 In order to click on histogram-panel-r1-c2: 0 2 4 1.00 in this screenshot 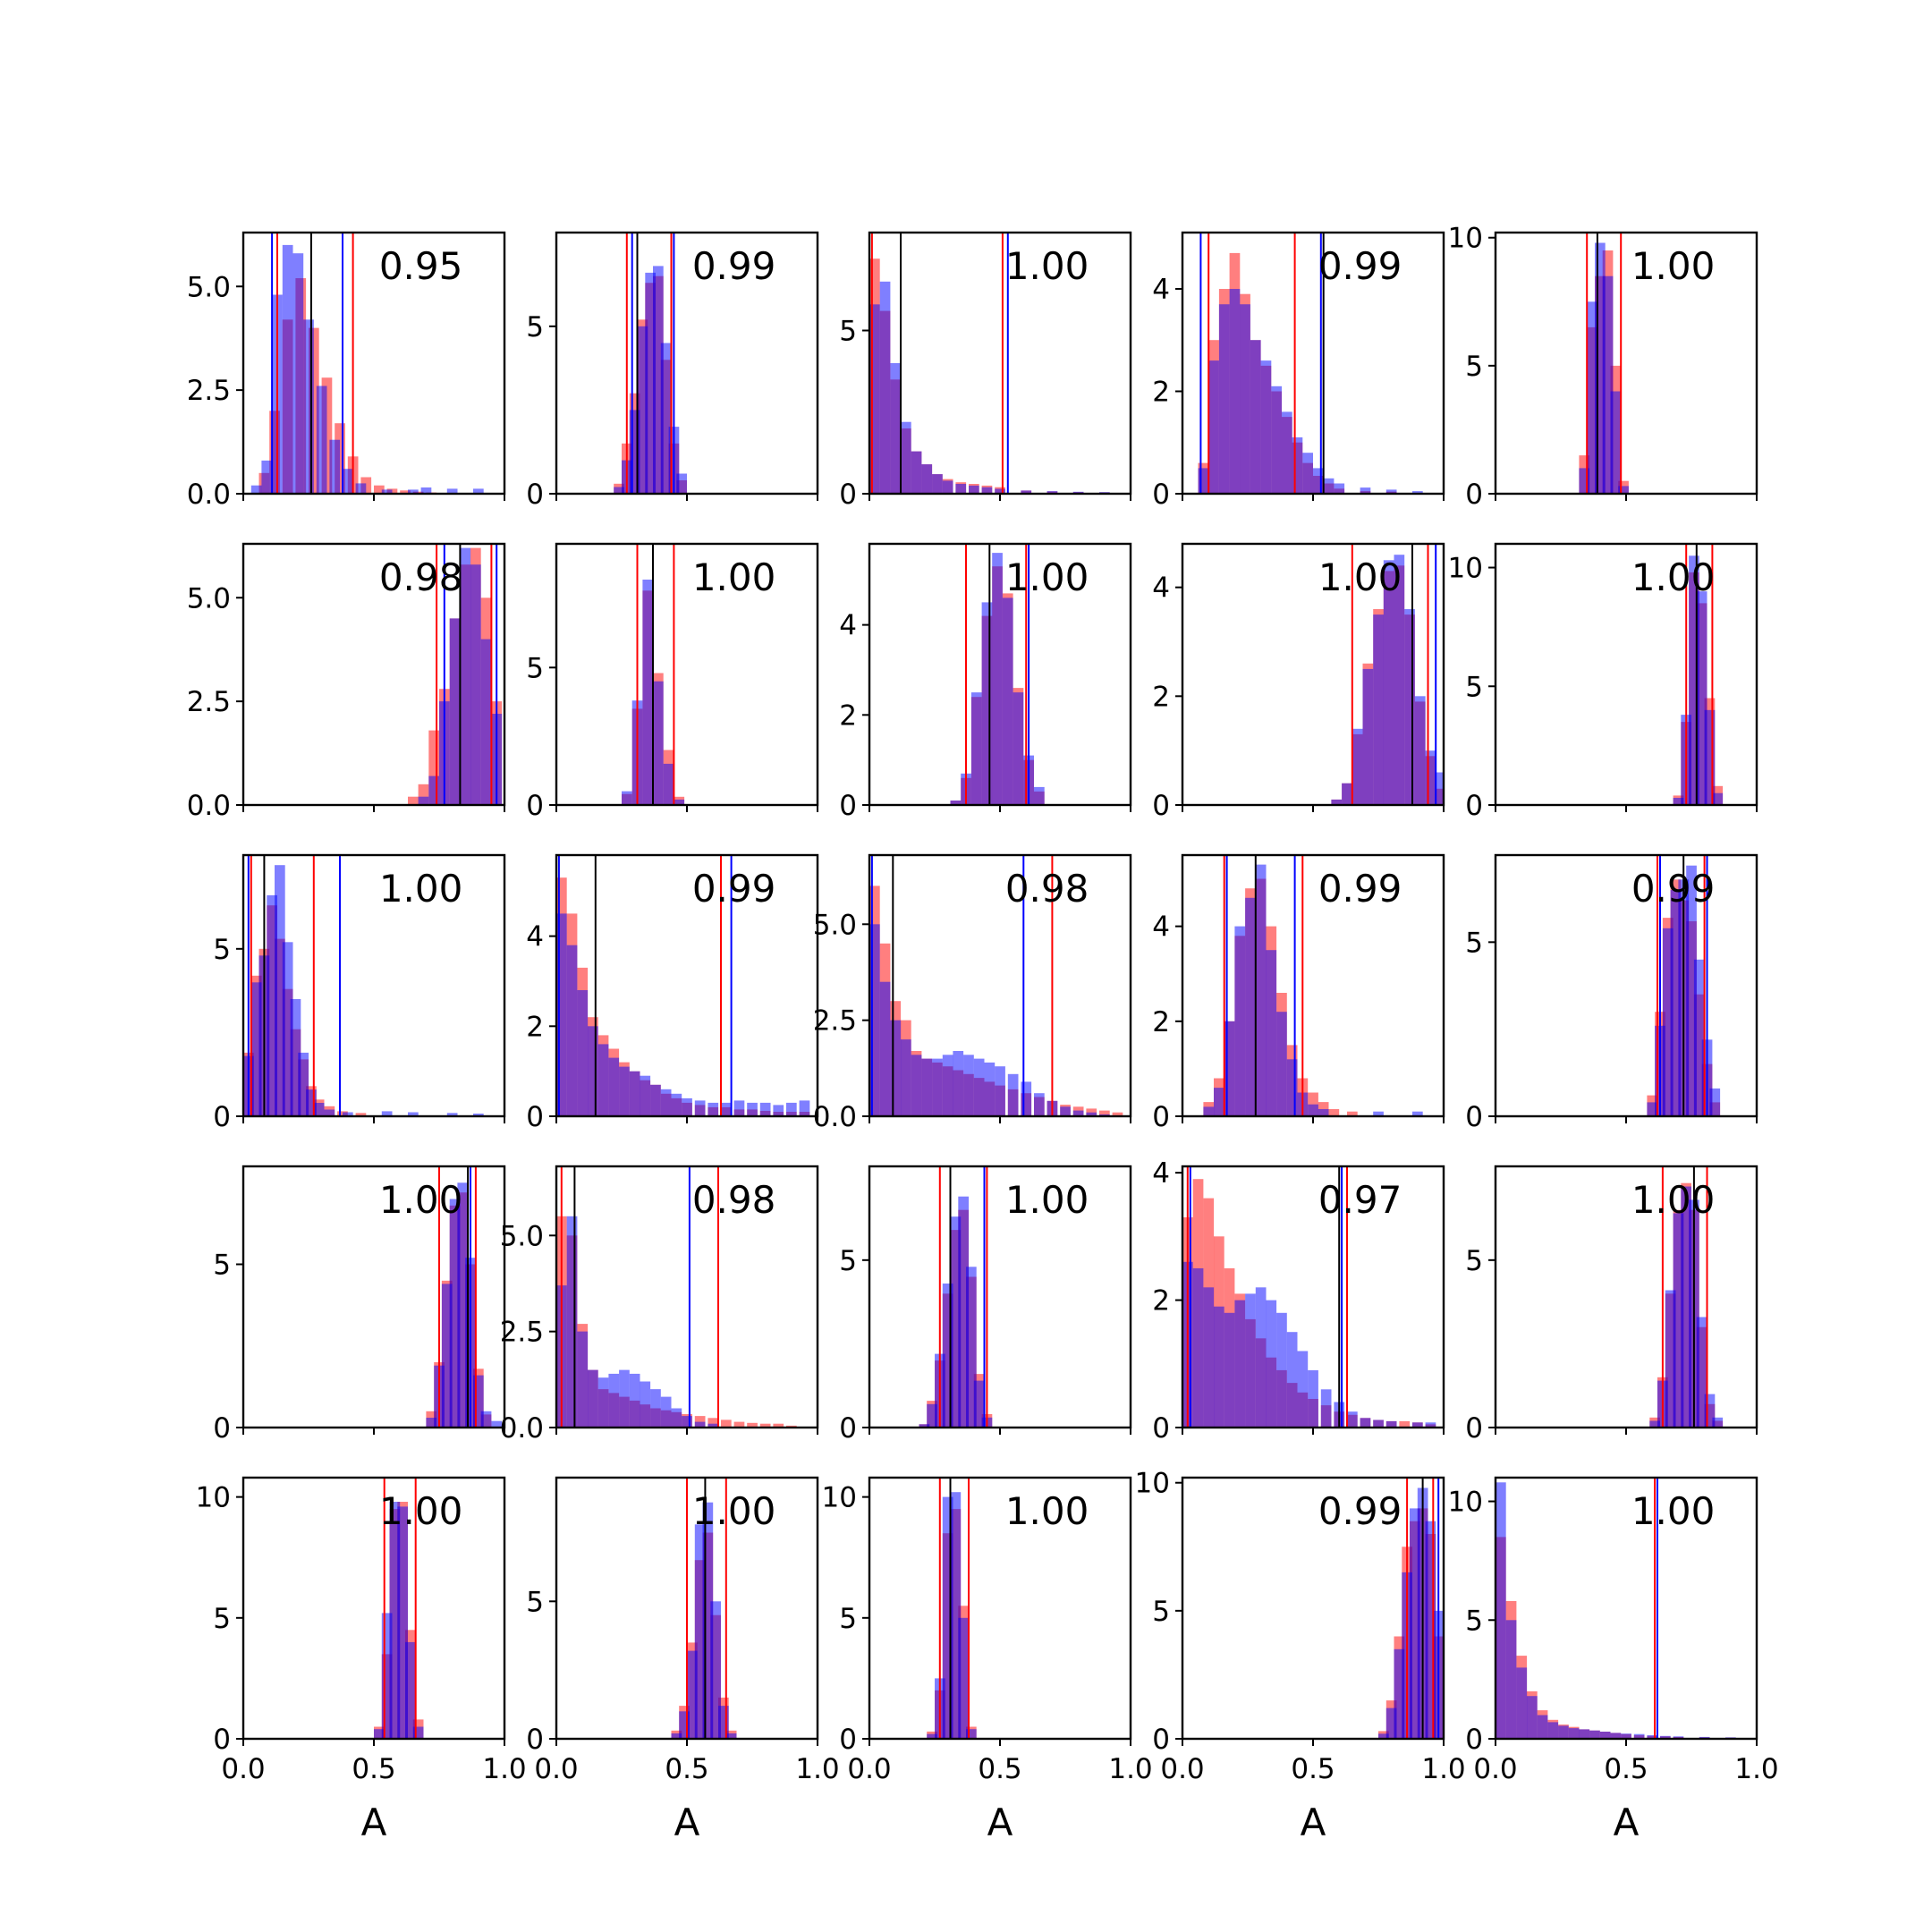, I will do `click(985, 682)`.